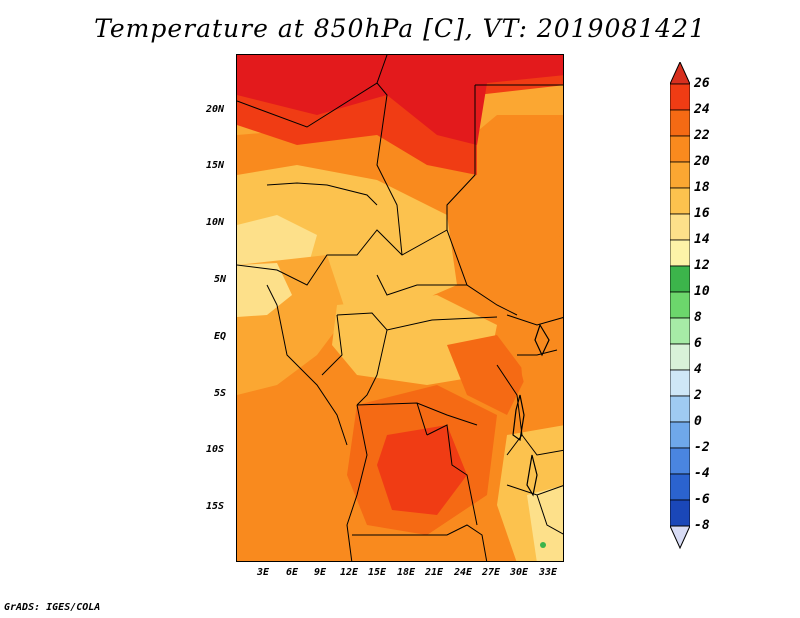  I want to click on lon-label-3e: 3E, so click(263, 572).